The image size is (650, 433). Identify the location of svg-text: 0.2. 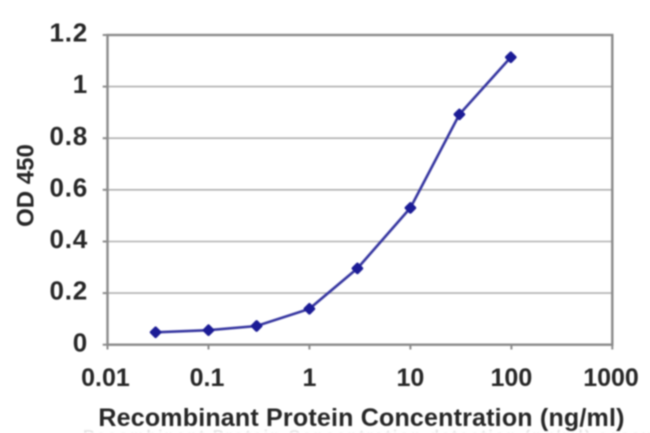
(68, 291).